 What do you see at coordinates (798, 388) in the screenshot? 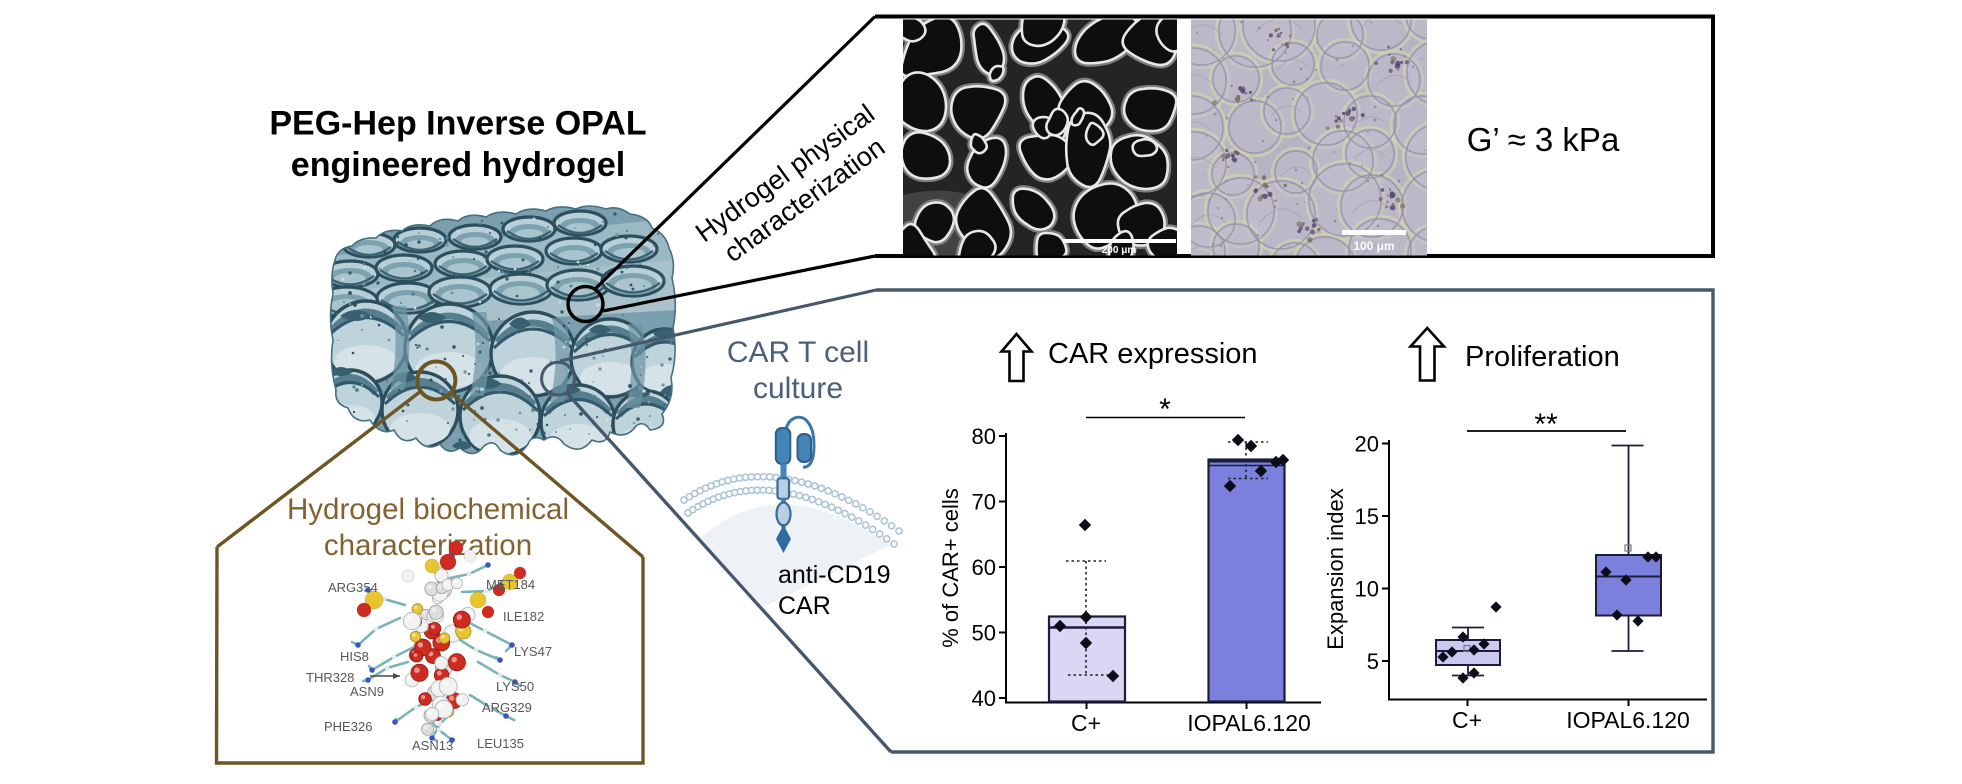
I see `svg-text: culture` at bounding box center [798, 388].